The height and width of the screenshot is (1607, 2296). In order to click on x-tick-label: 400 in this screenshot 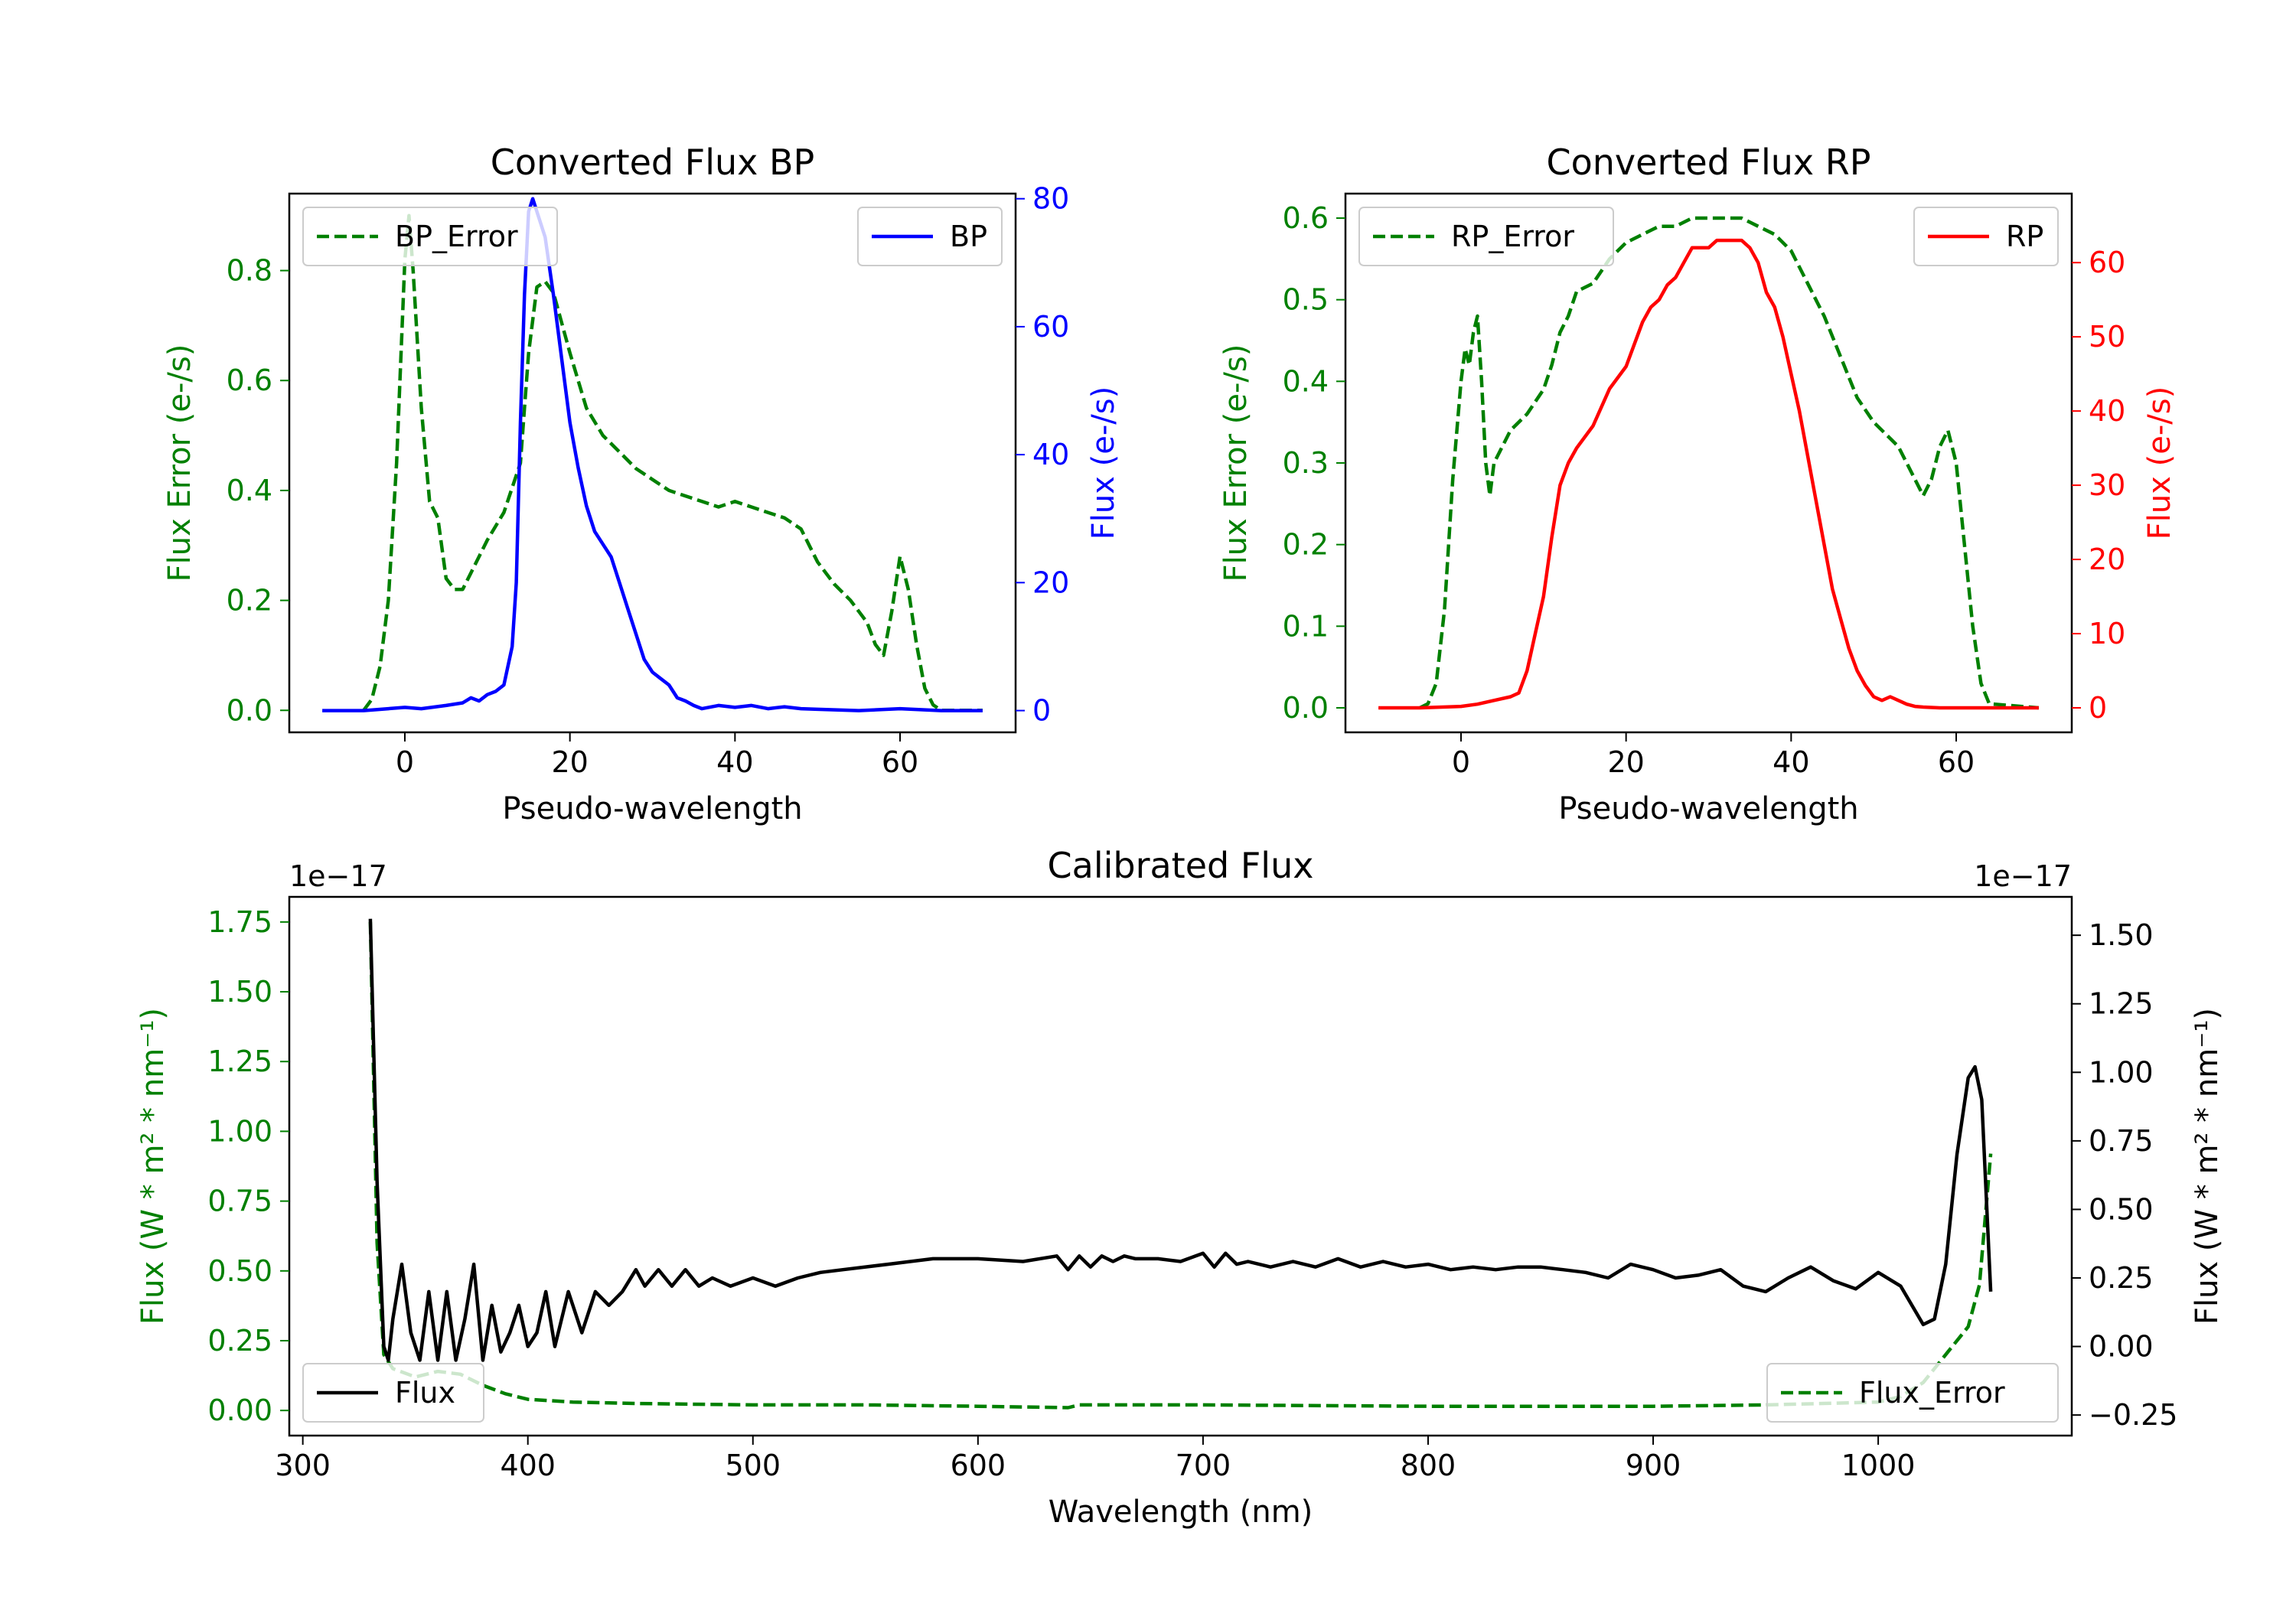, I will do `click(528, 1465)`.